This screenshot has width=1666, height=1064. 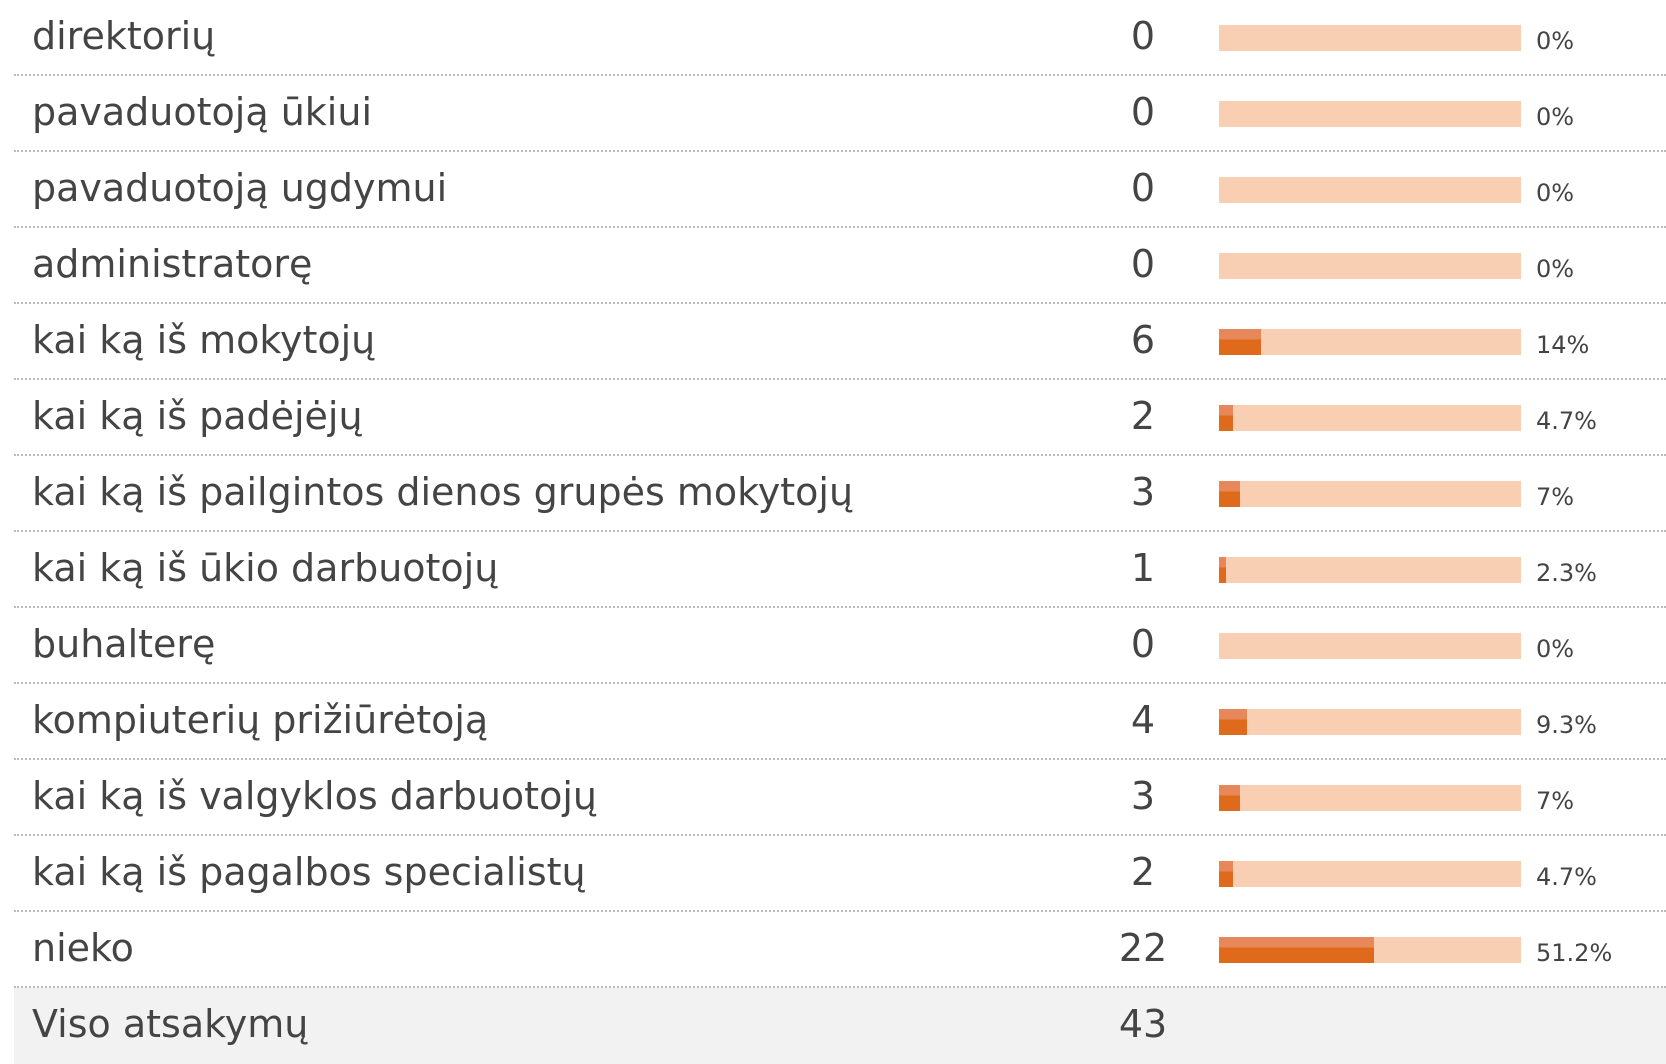 What do you see at coordinates (840, 646) in the screenshot?
I see `result-row: buhalterę 0 0%` at bounding box center [840, 646].